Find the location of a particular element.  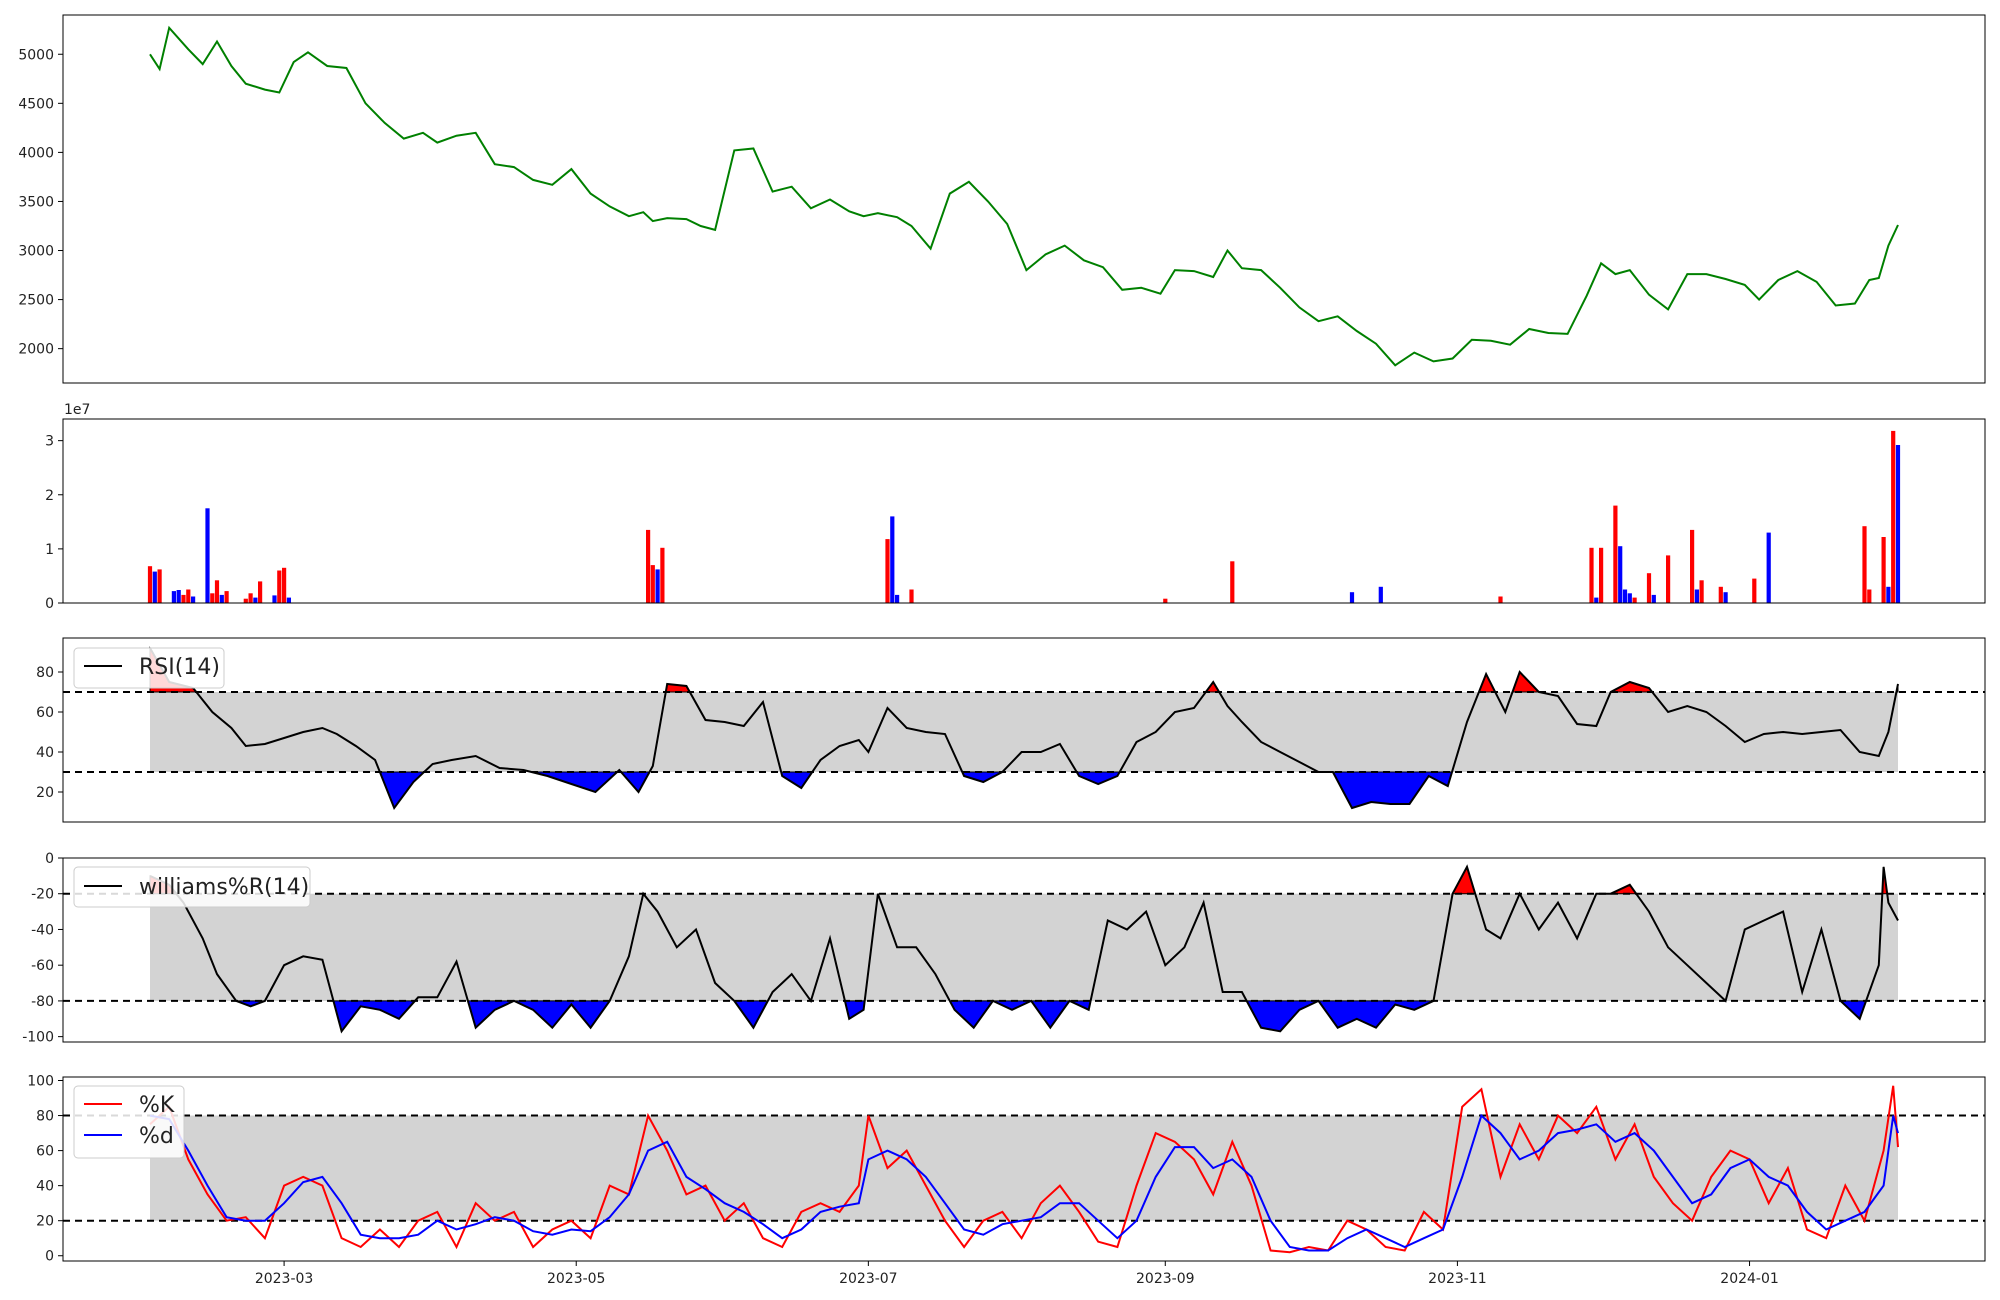

k-legend-label: %K is located at coordinates (157, 1105).